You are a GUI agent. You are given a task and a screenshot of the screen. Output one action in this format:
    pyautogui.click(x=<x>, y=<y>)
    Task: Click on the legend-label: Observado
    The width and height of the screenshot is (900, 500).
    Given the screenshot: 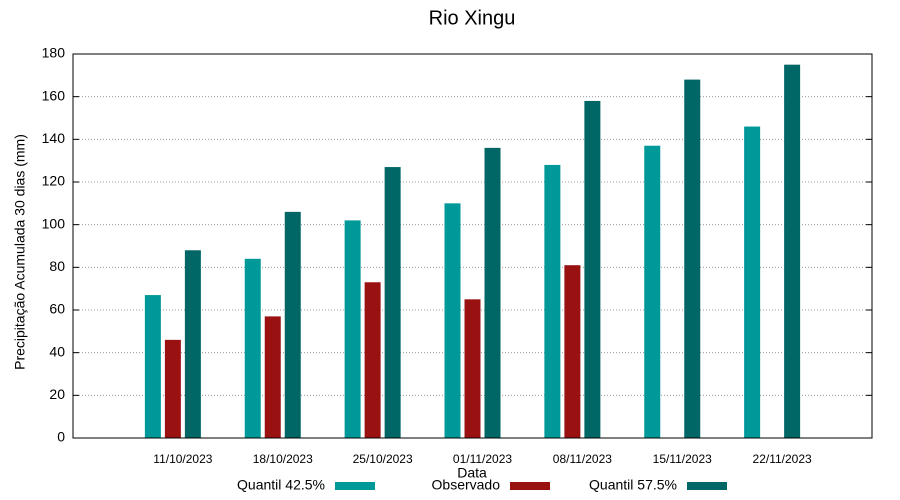 What is the action you would take?
    pyautogui.click(x=466, y=485)
    